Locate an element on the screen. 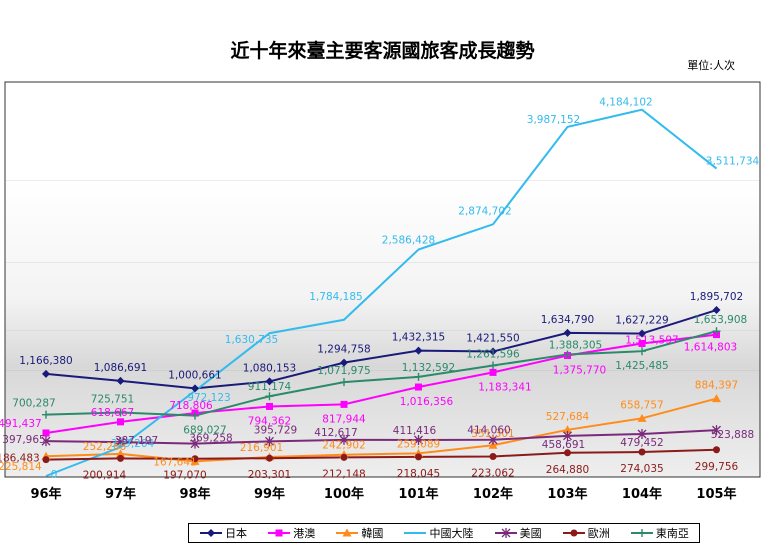 The image size is (765, 548). x-tick-label: 96年 is located at coordinates (45, 494).